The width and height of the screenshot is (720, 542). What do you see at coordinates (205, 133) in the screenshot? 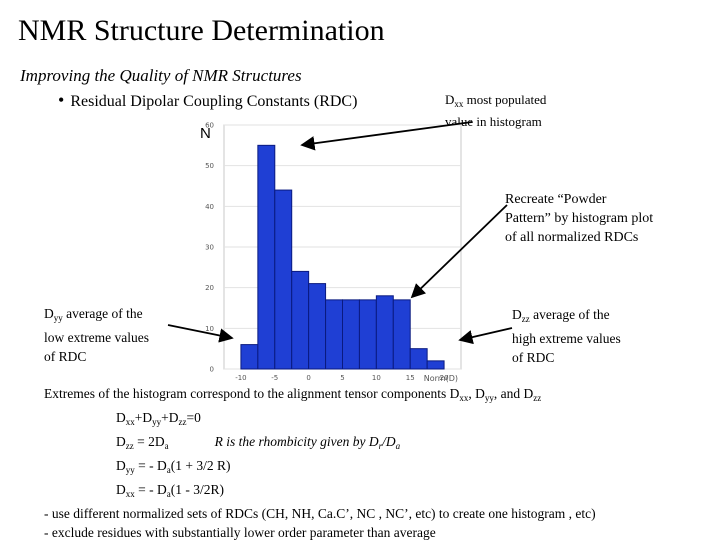
I see `y-axis-label: N` at bounding box center [205, 133].